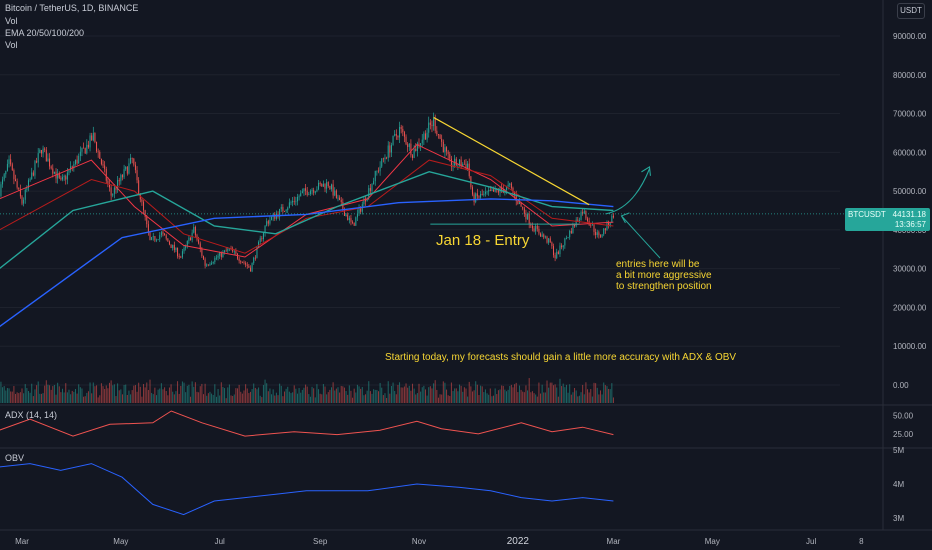 The width and height of the screenshot is (932, 550). What do you see at coordinates (901, 385) in the screenshot?
I see `price-axis-label: 0.00` at bounding box center [901, 385].